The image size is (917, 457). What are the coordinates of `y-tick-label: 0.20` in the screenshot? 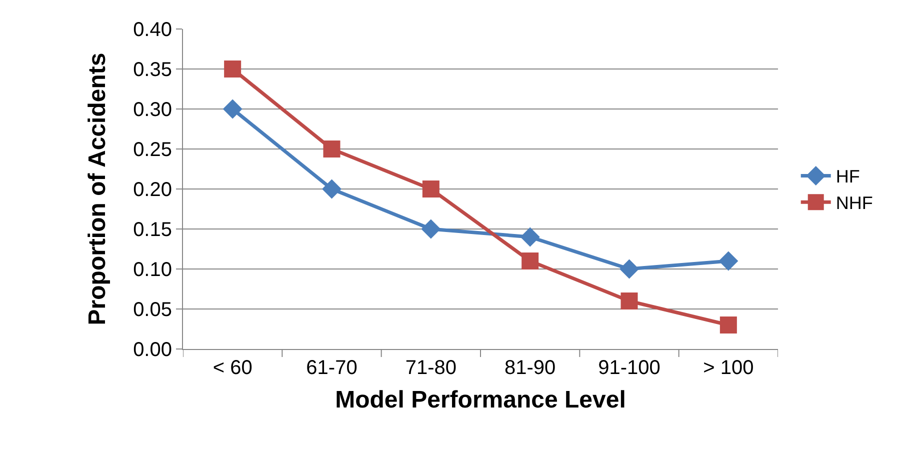 It's located at (152, 190).